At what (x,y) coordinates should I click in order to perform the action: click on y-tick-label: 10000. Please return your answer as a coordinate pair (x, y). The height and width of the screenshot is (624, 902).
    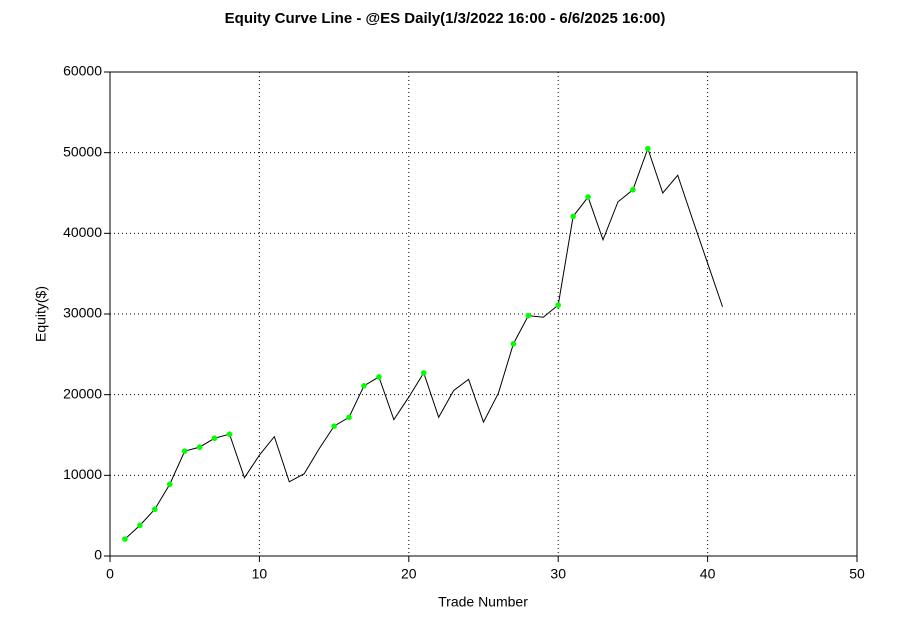
    Looking at the image, I should click on (82, 474).